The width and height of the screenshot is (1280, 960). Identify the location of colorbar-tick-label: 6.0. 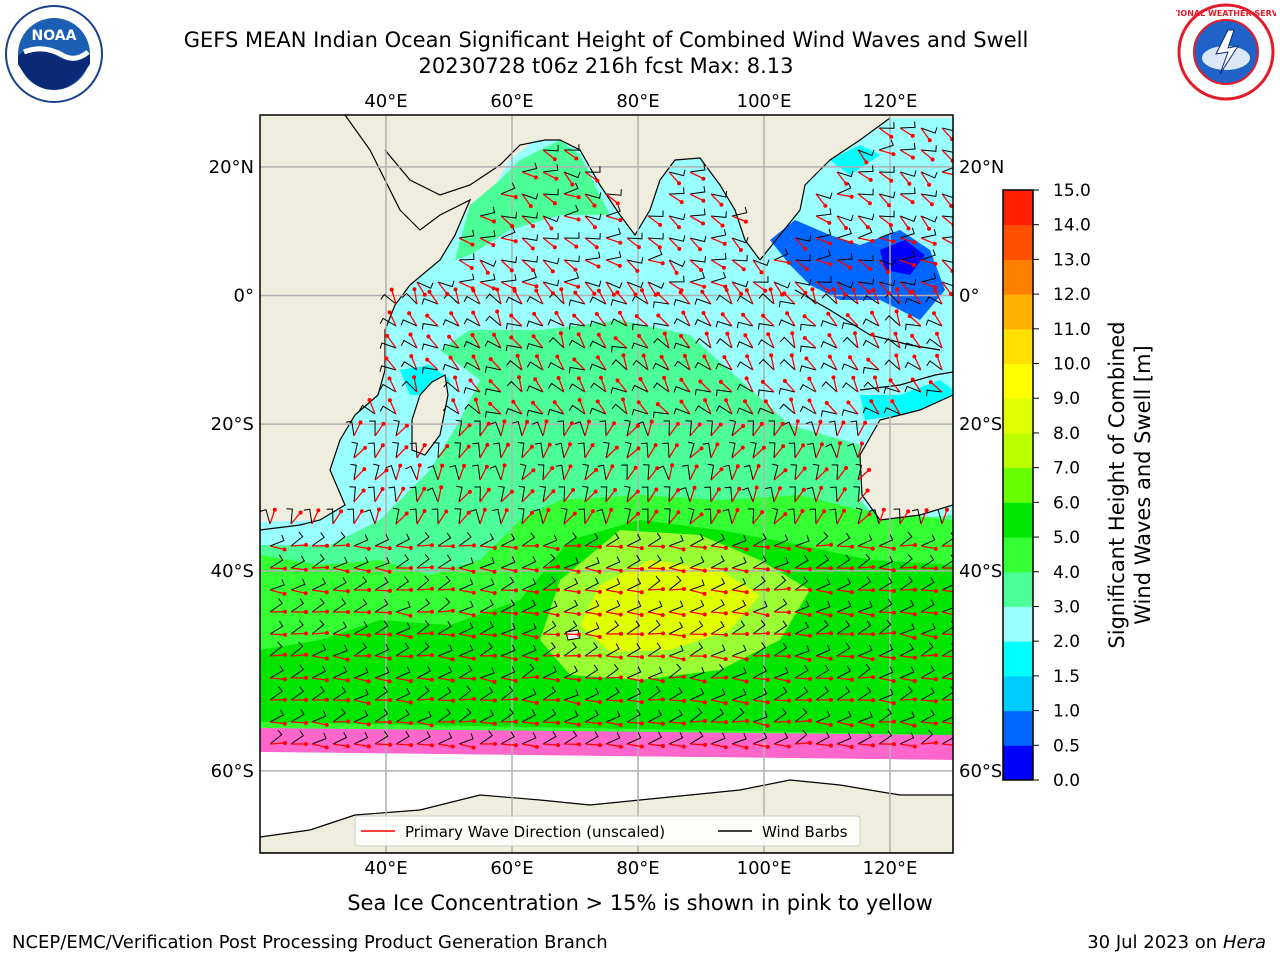
(1066, 503).